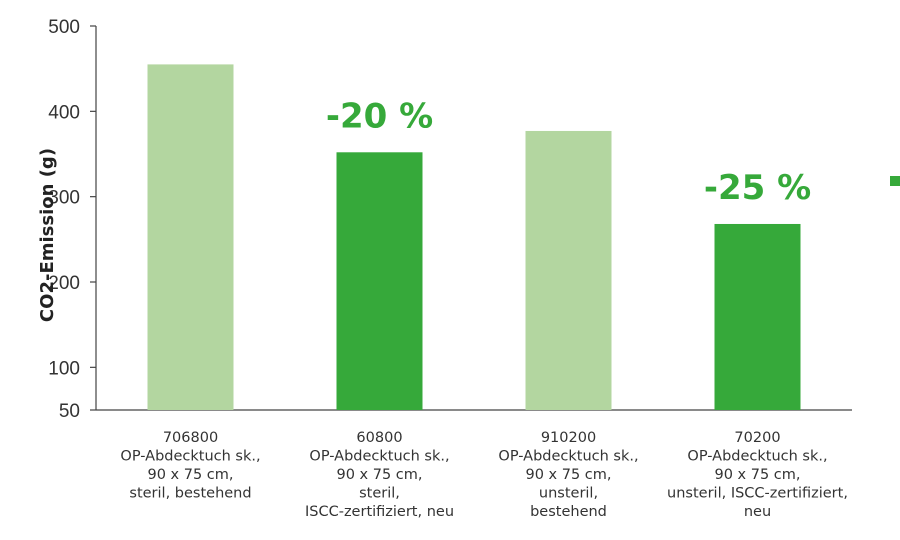 The height and width of the screenshot is (540, 900). Describe the element at coordinates (568, 512) in the screenshot. I see `category-label-line: bestehend` at that location.